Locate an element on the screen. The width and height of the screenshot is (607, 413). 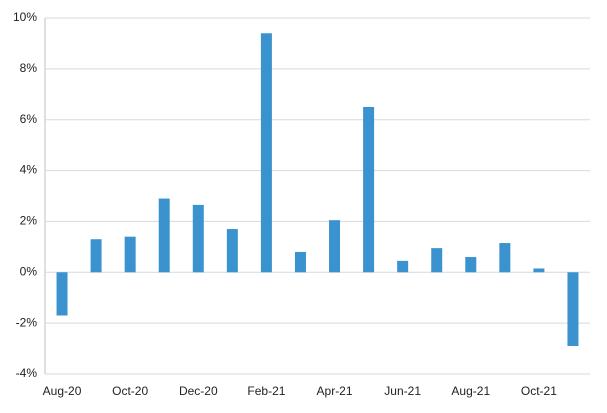
x-tick-label: Apr-21 is located at coordinates (335, 391).